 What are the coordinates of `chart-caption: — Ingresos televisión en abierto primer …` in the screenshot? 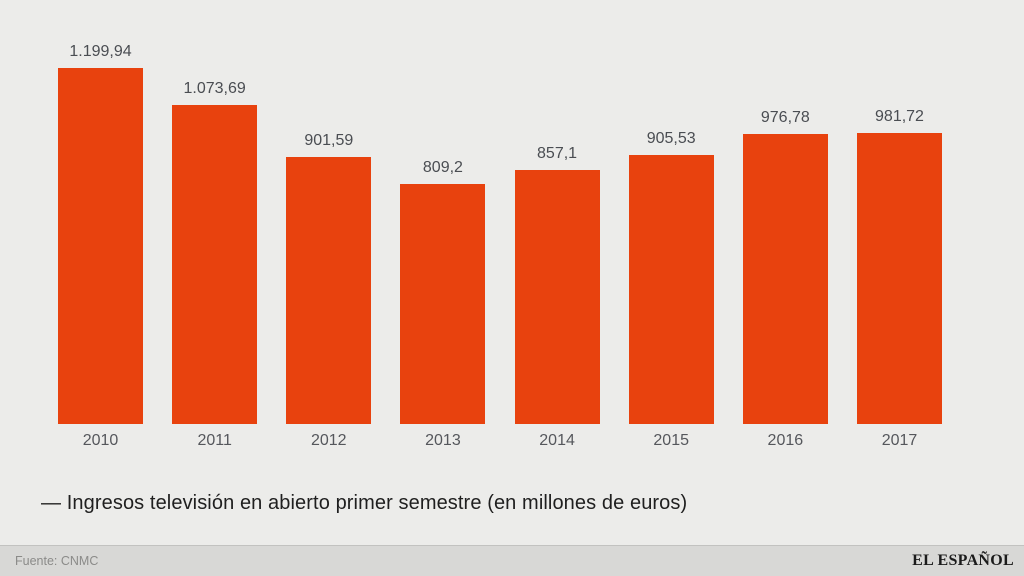 It's located at (364, 503).